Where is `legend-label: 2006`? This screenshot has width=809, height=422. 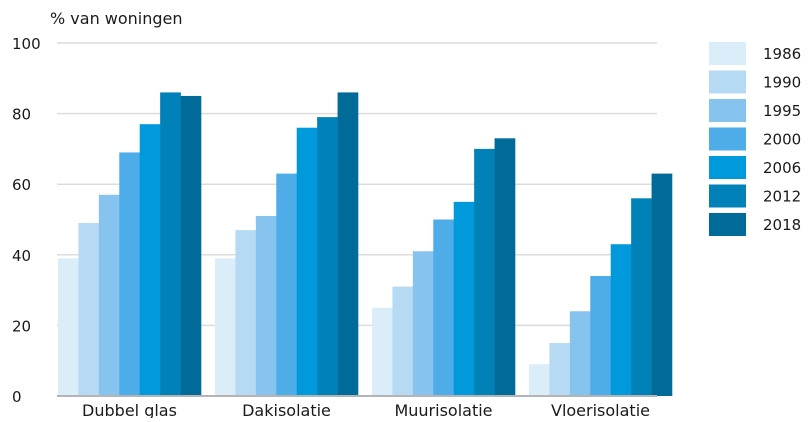 legend-label: 2006 is located at coordinates (782, 168).